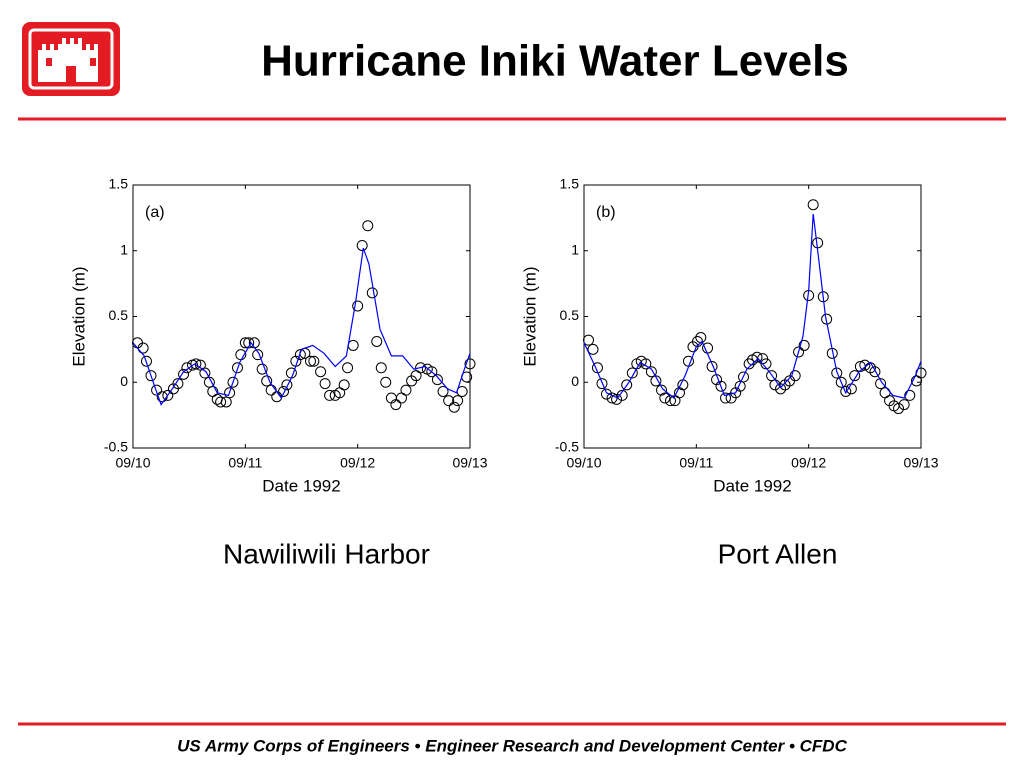 This screenshot has width=1024, height=773. Describe the element at coordinates (606, 212) in the screenshot. I see `annotation: (b)` at that location.